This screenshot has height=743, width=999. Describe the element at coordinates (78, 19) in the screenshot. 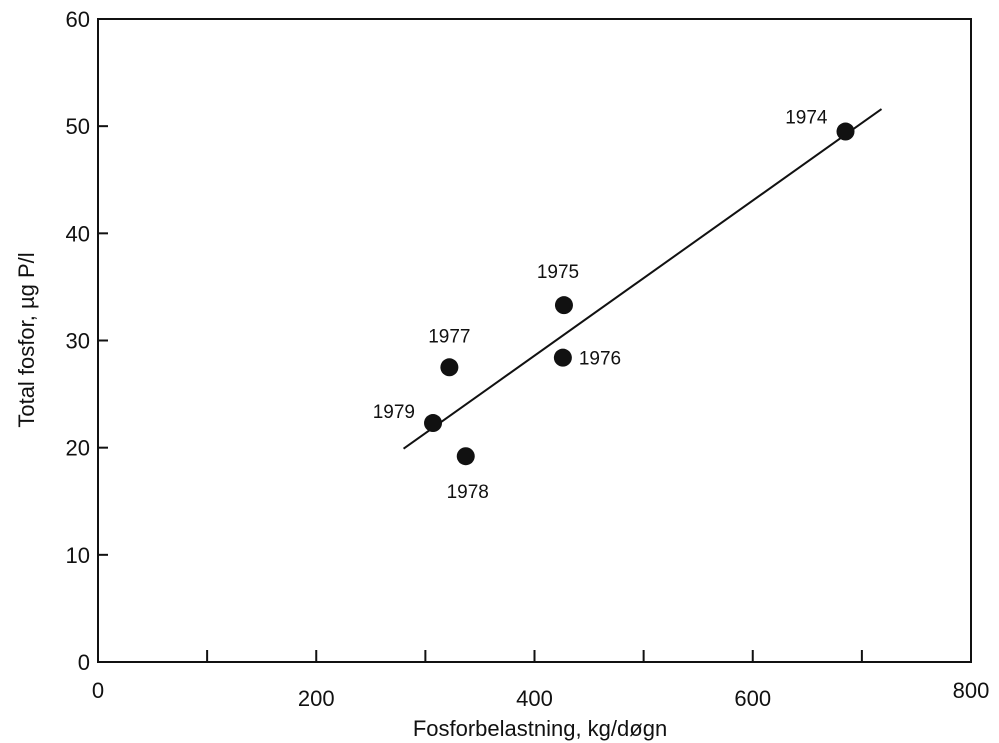

I see `y-tick-label: 60` at that location.